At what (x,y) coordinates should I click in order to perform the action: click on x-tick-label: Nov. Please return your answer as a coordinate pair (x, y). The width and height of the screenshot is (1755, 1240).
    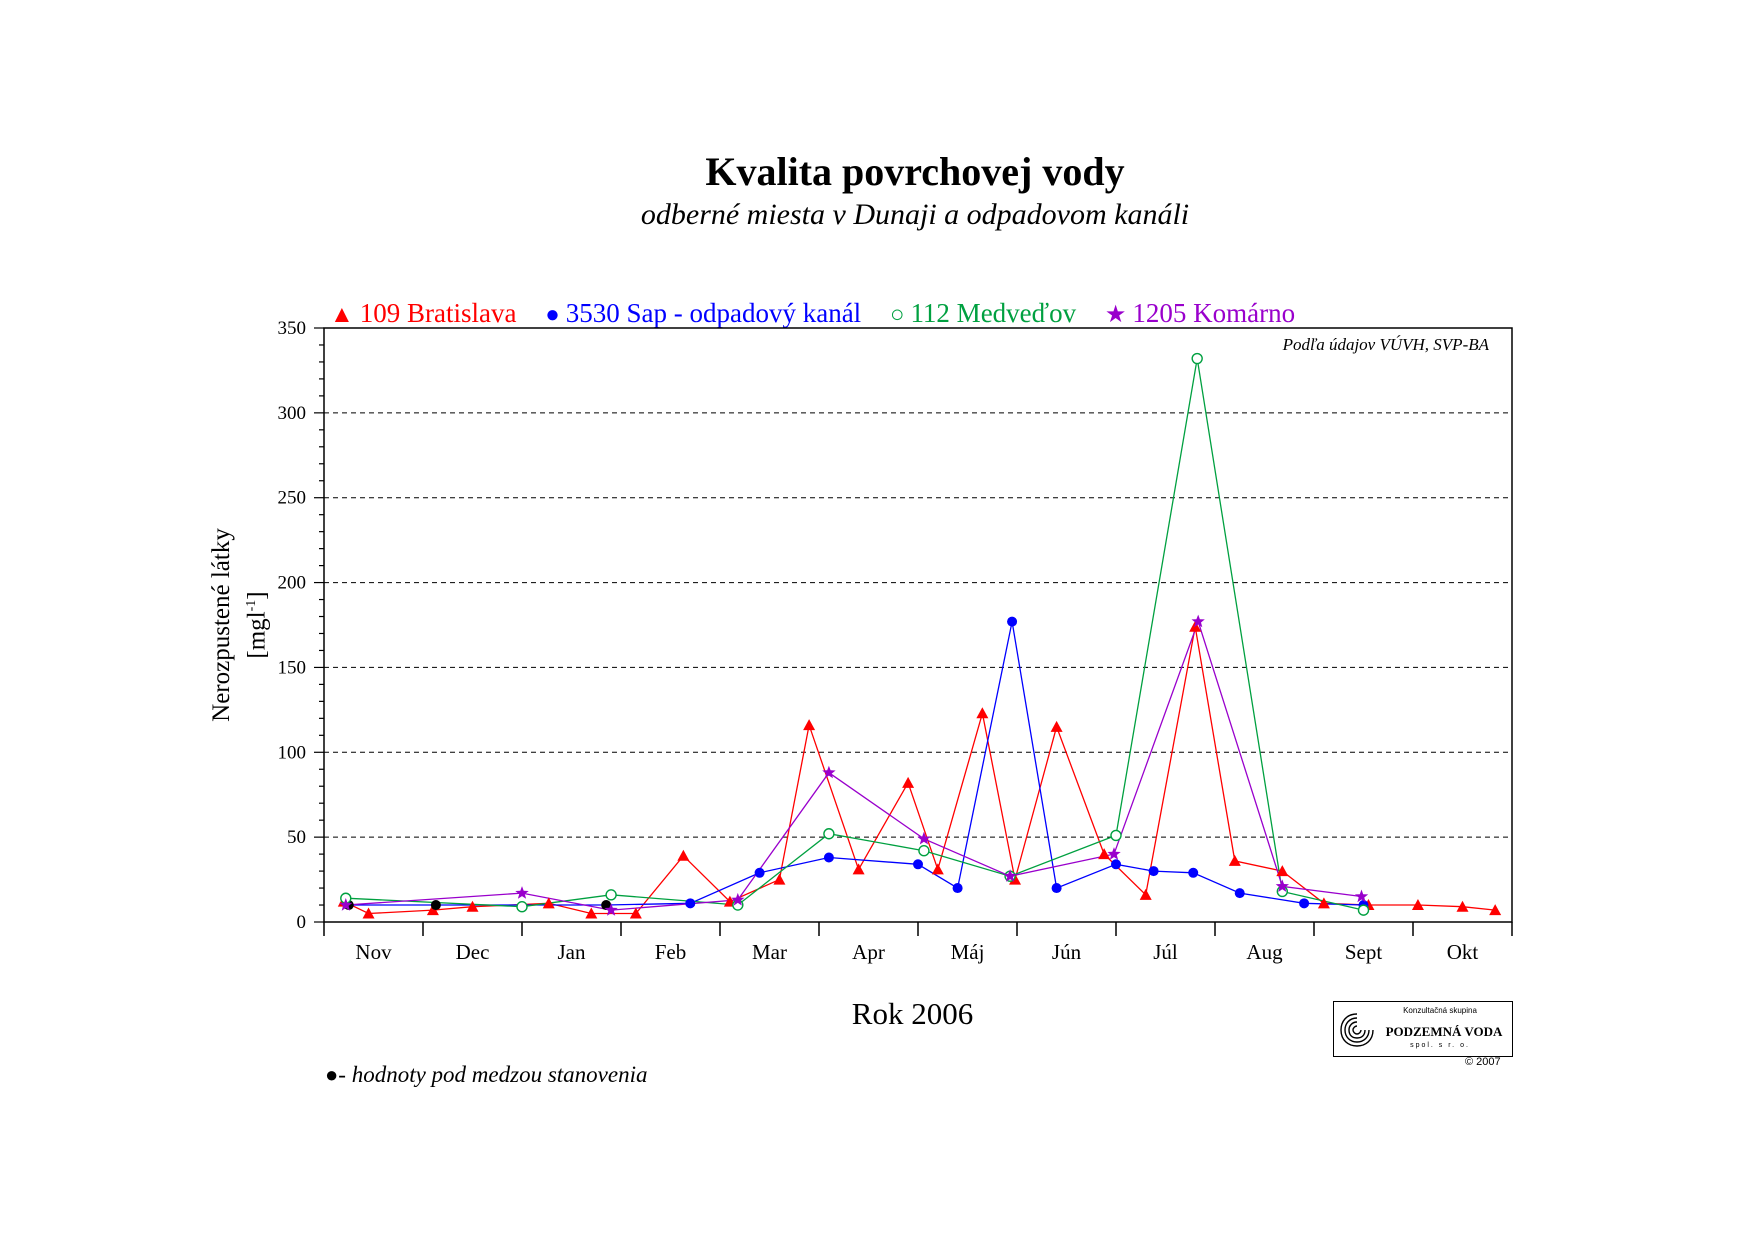
    Looking at the image, I should click on (373, 952).